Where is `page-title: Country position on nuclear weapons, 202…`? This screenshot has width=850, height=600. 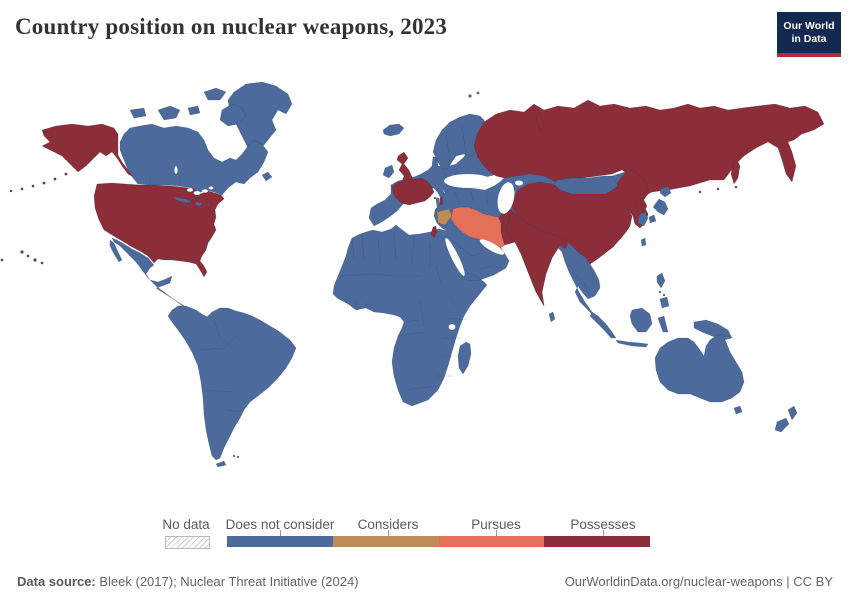 page-title: Country position on nuclear weapons, 202… is located at coordinates (231, 26).